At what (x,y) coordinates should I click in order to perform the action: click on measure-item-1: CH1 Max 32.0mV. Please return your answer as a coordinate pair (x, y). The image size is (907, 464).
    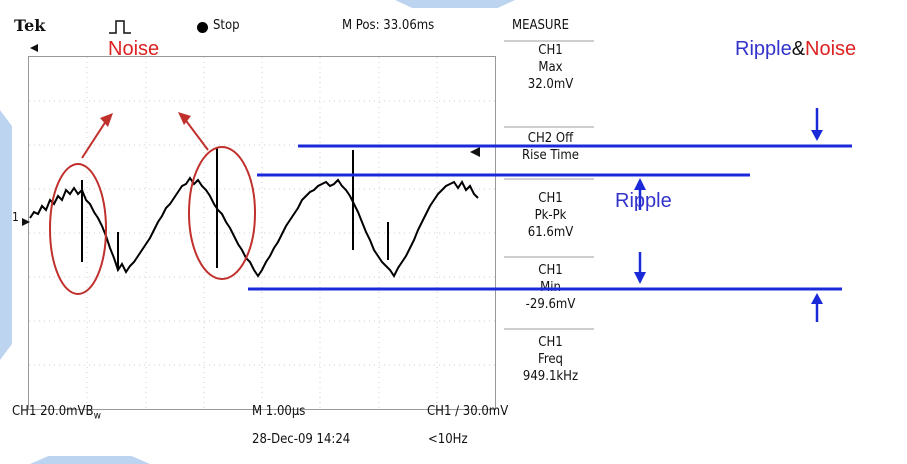
    Looking at the image, I should click on (550, 67).